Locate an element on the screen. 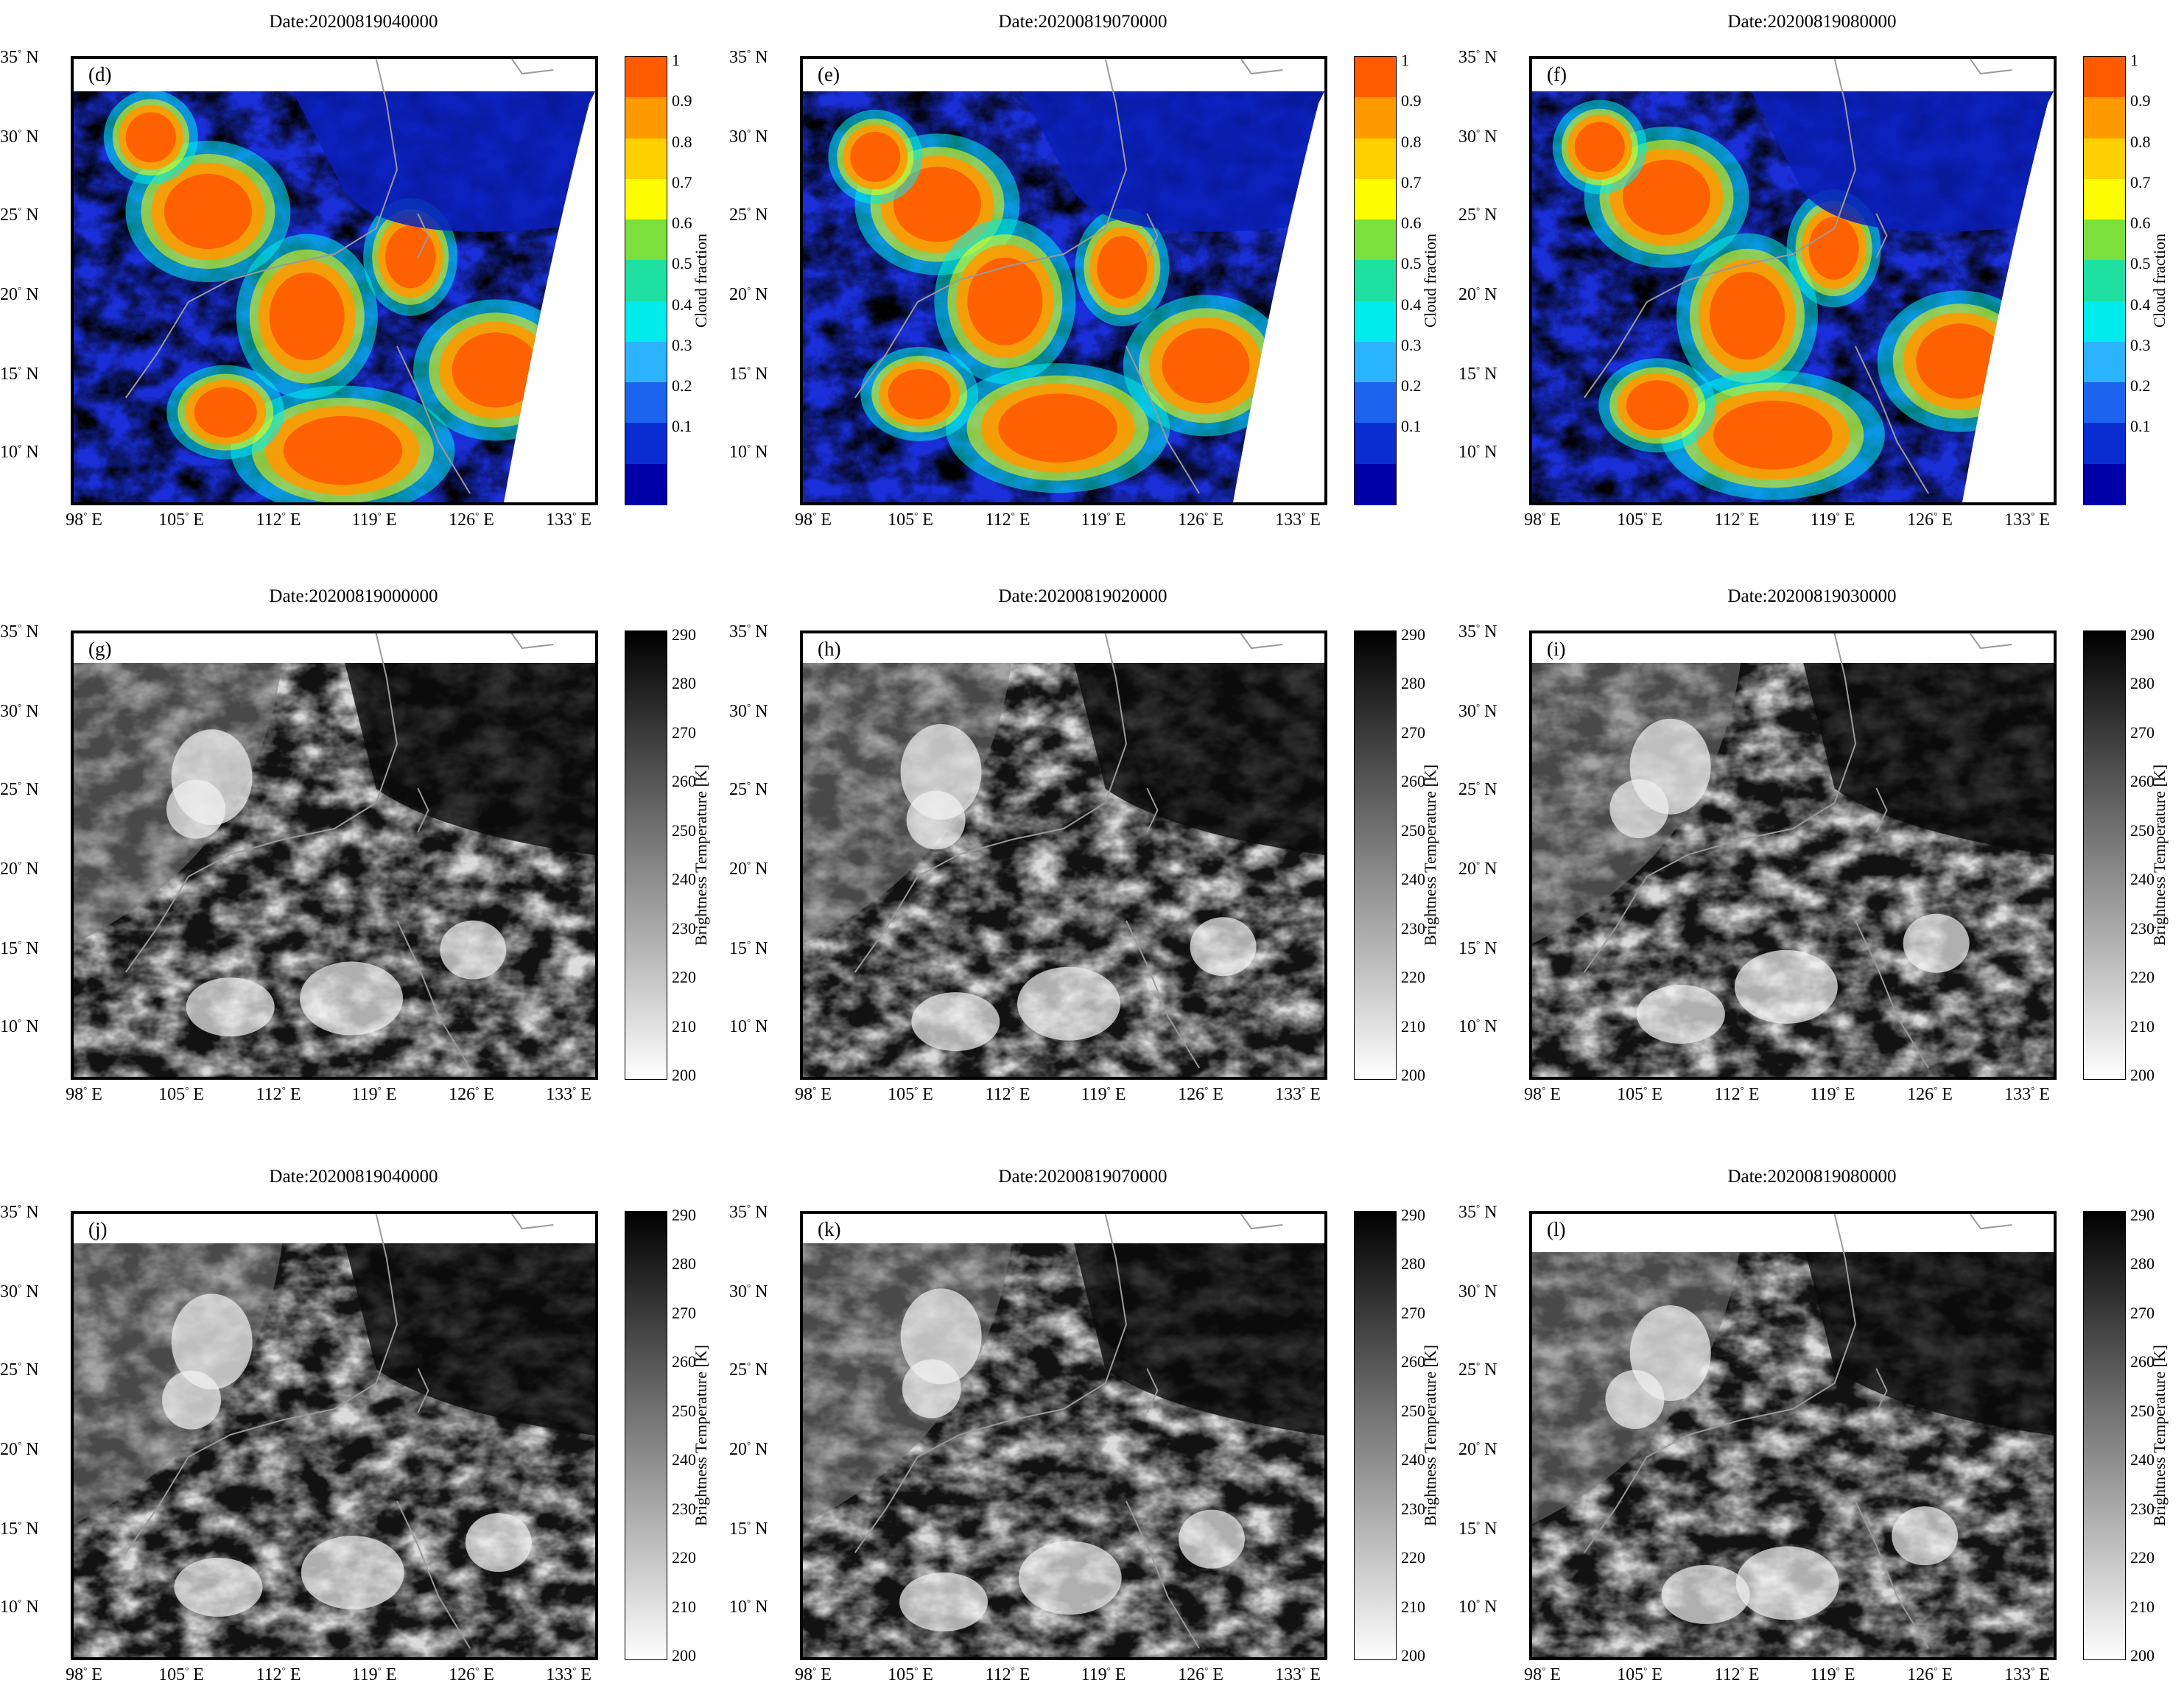 The height and width of the screenshot is (1697, 2184). map-frame: (i) is located at coordinates (1793, 855).